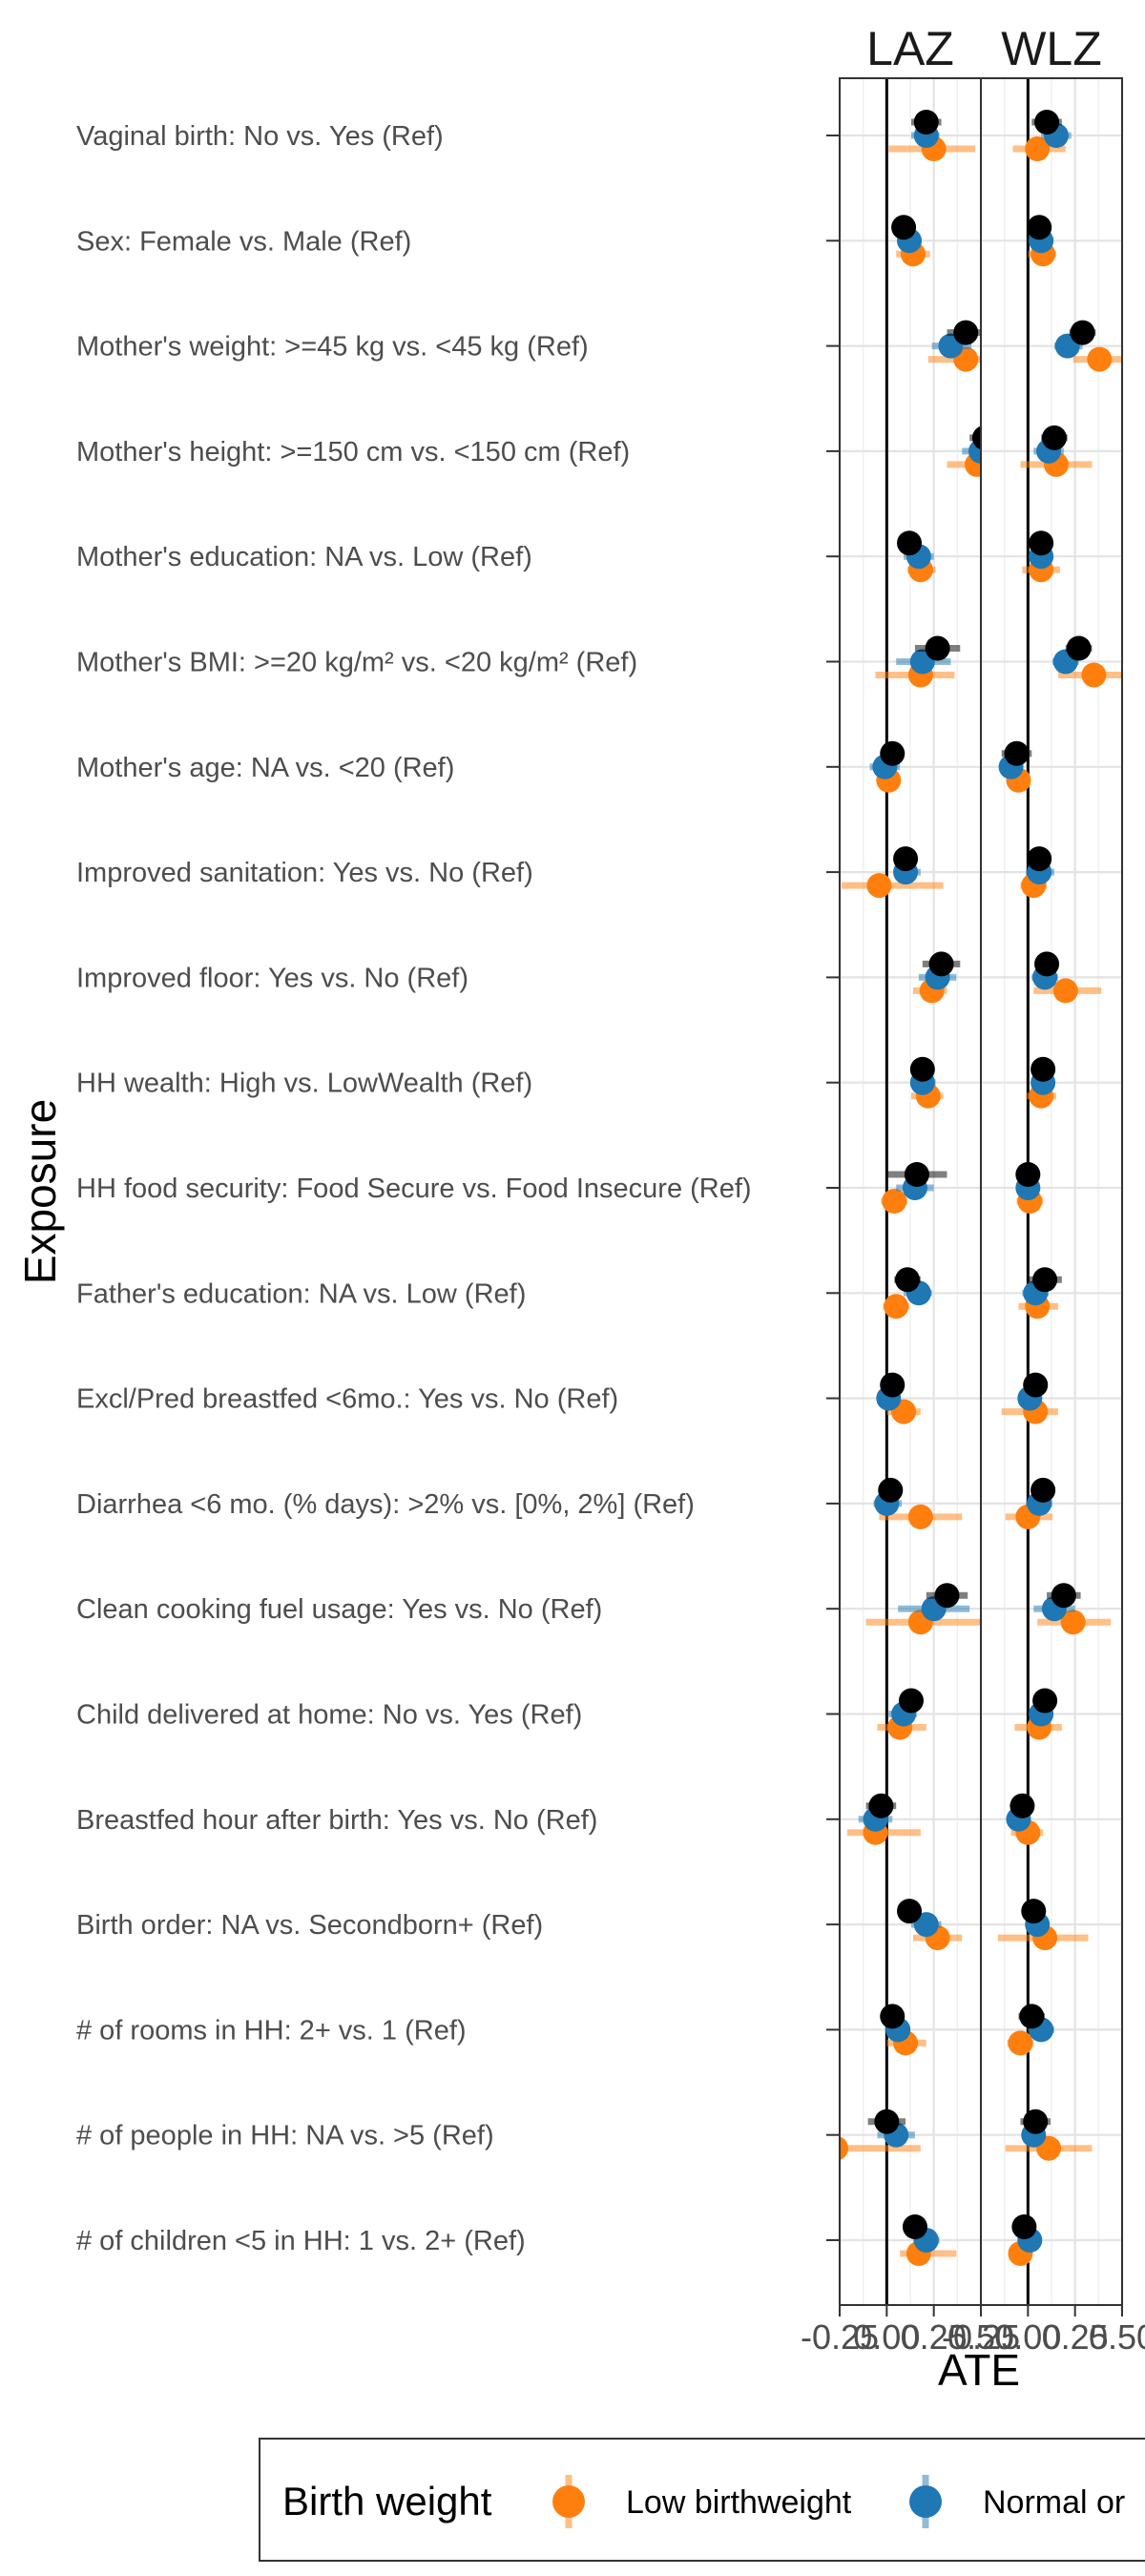 This screenshot has height=2576, width=1145. I want to click on y-tick-label: Birth order: NA vs. Secondborn+ (Ref), so click(310, 1925).